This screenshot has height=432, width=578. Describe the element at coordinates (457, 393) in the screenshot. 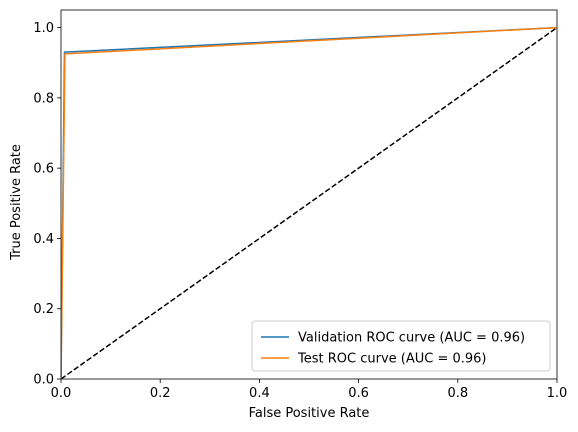

I see `x-tick-label: 0.8` at that location.